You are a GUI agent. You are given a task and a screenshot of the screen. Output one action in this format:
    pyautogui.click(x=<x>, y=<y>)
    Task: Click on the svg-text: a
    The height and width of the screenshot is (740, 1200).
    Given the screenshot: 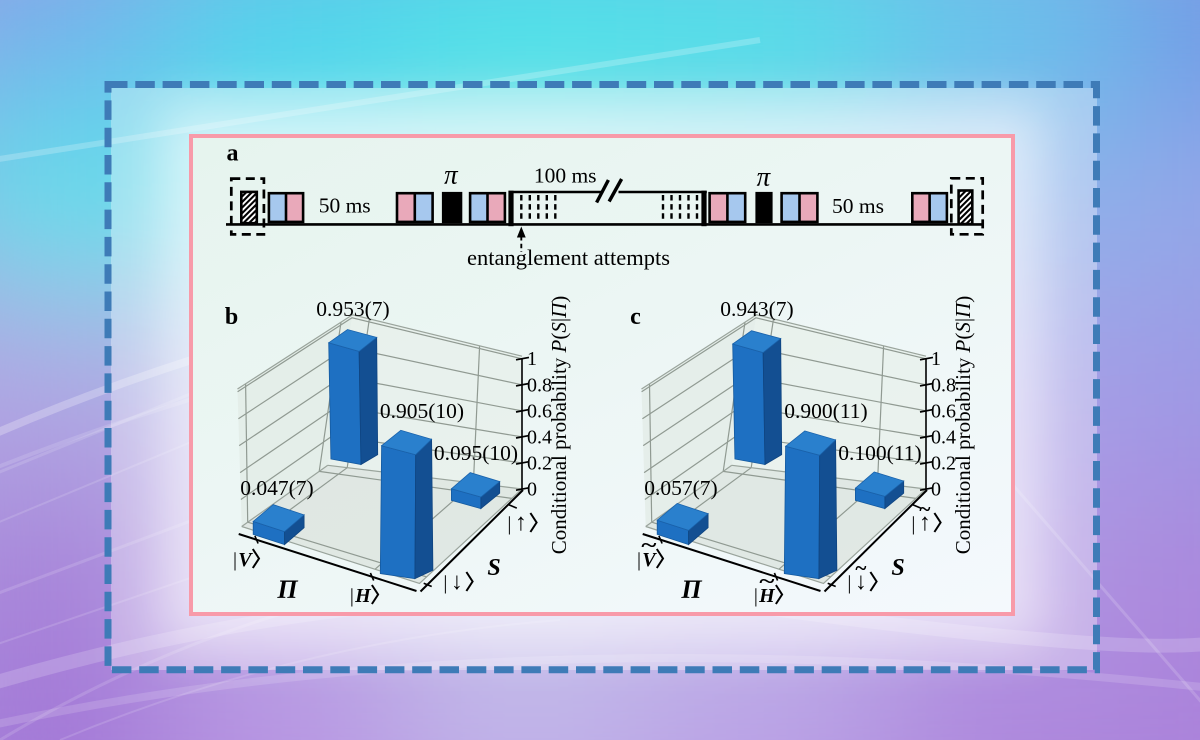 What is the action you would take?
    pyautogui.click(x=233, y=154)
    